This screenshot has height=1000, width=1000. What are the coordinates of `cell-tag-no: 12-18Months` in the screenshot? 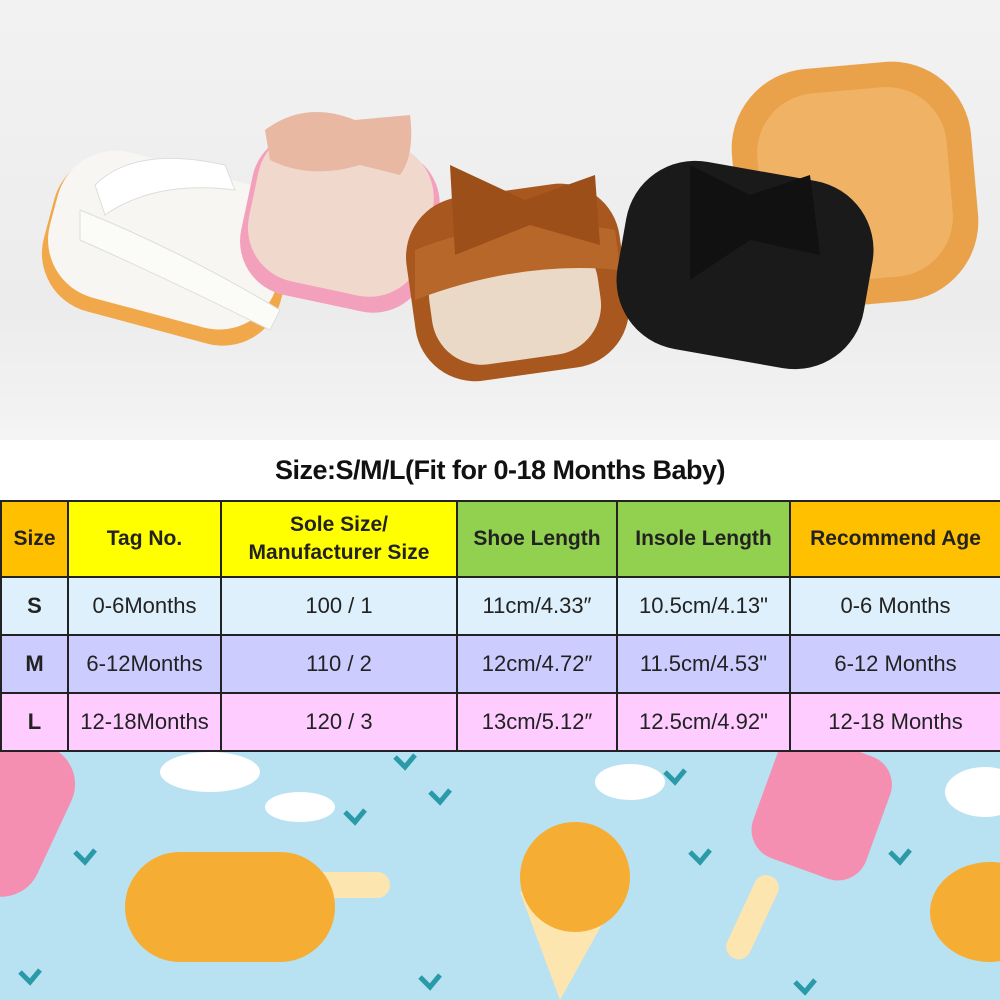 It's located at (144, 722).